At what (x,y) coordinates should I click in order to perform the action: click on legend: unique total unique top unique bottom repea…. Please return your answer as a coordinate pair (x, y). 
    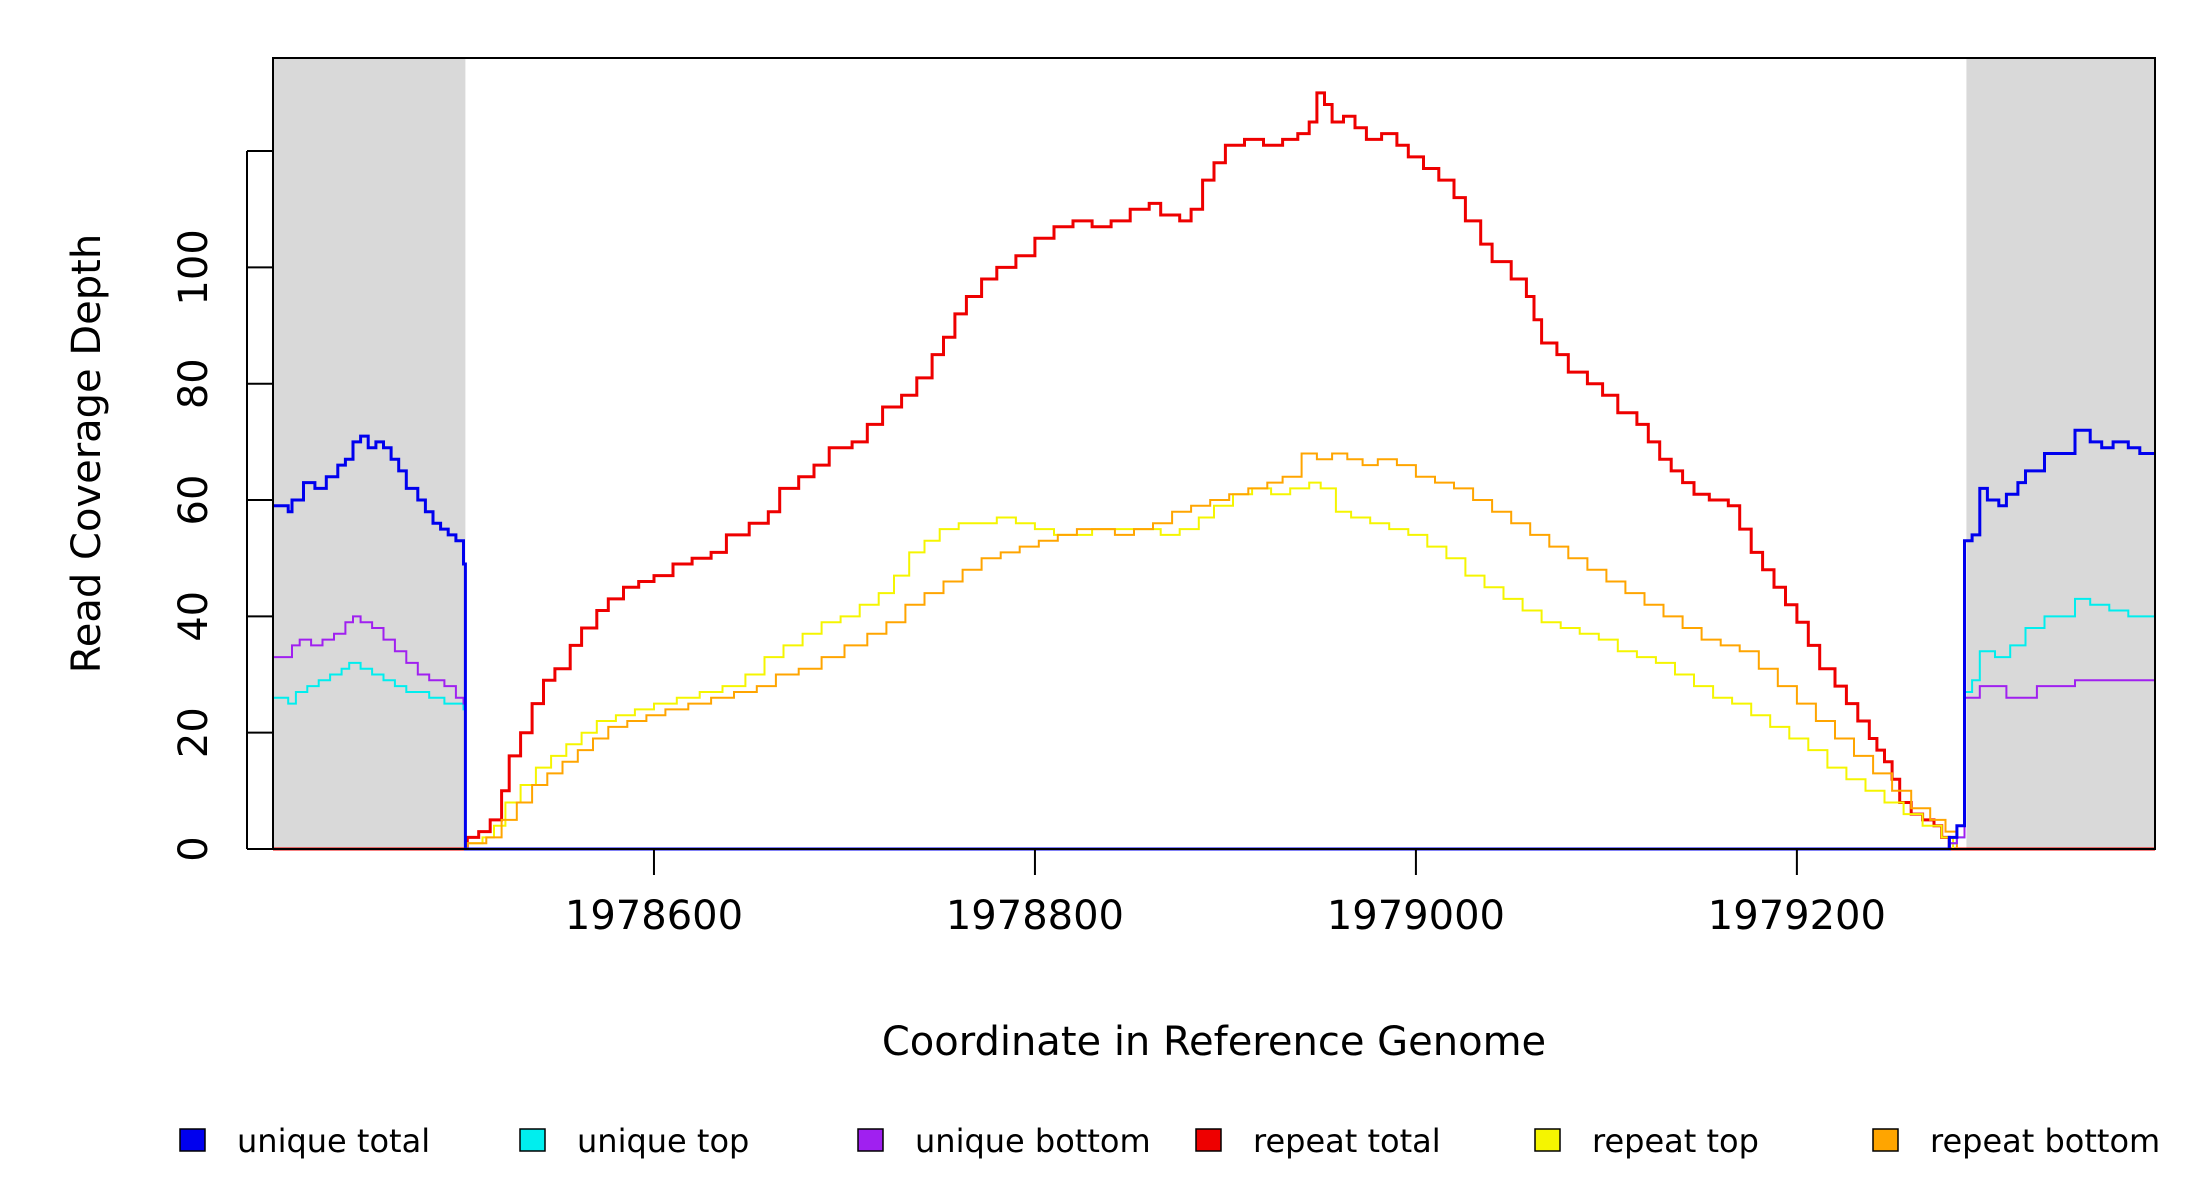
    Looking at the image, I should click on (1169, 1141).